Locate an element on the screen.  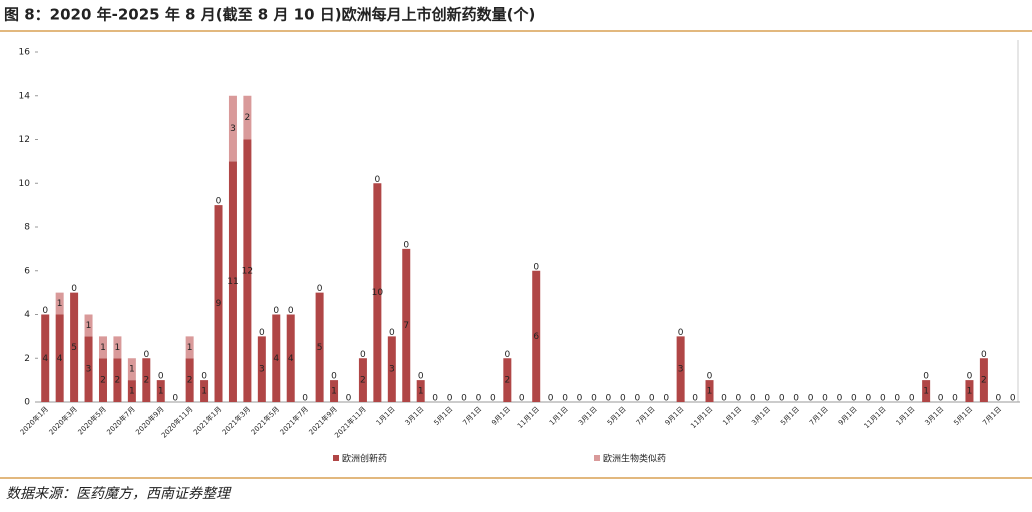
x-tick-label: 2020年5月 is located at coordinates (92, 420).